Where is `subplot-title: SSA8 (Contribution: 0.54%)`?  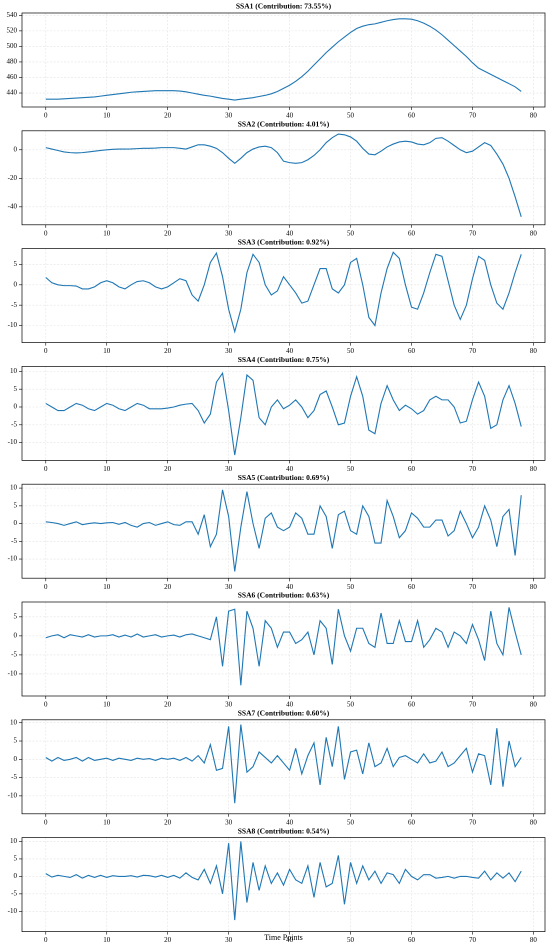 subplot-title: SSA8 (Contribution: 0.54%) is located at coordinates (284, 830).